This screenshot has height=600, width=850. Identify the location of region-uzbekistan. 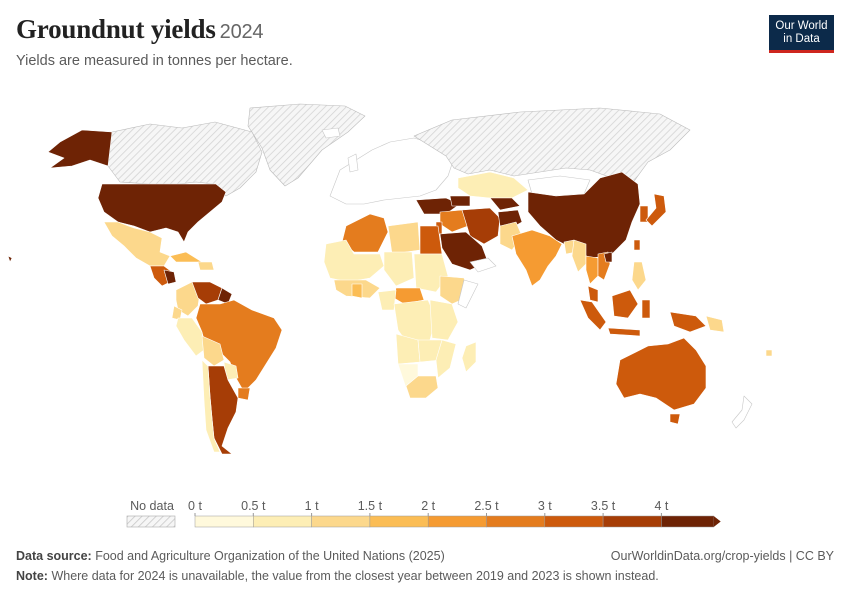
(505, 204).